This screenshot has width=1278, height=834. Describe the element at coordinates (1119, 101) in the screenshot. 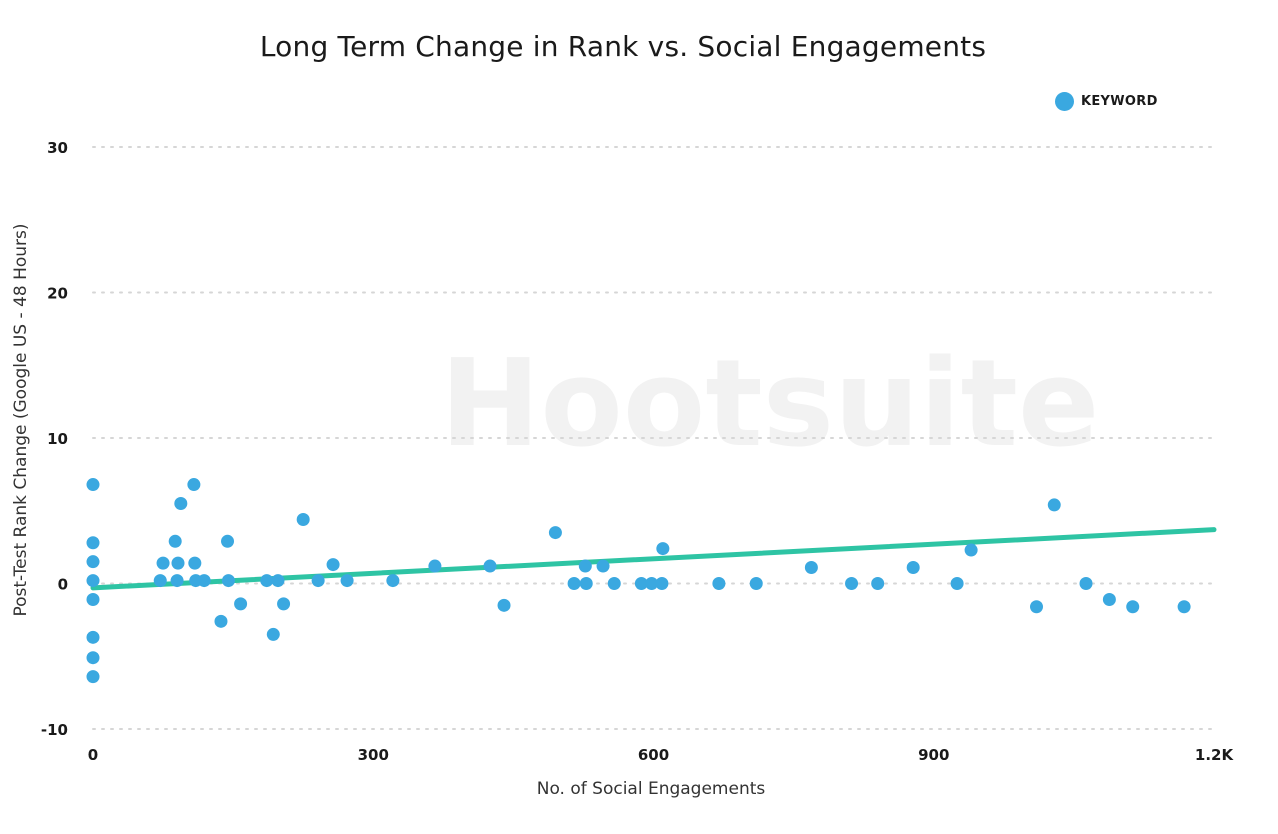

I see `legend-keyword-label: KEYWORD` at that location.